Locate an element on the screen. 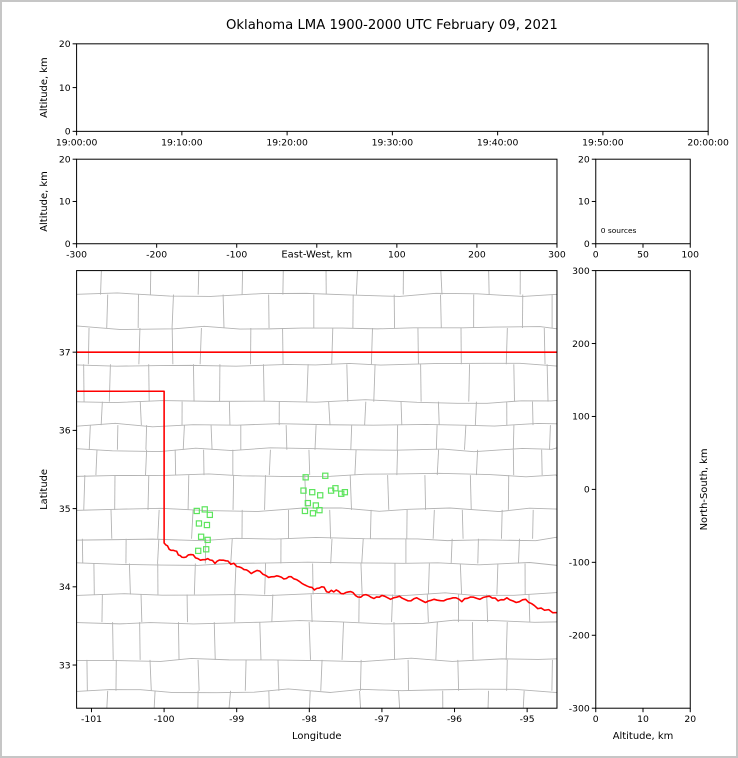 This screenshot has height=758, width=738. y-ticks: 300 200 100 0 -100 -200 -300 is located at coordinates (582, 490).